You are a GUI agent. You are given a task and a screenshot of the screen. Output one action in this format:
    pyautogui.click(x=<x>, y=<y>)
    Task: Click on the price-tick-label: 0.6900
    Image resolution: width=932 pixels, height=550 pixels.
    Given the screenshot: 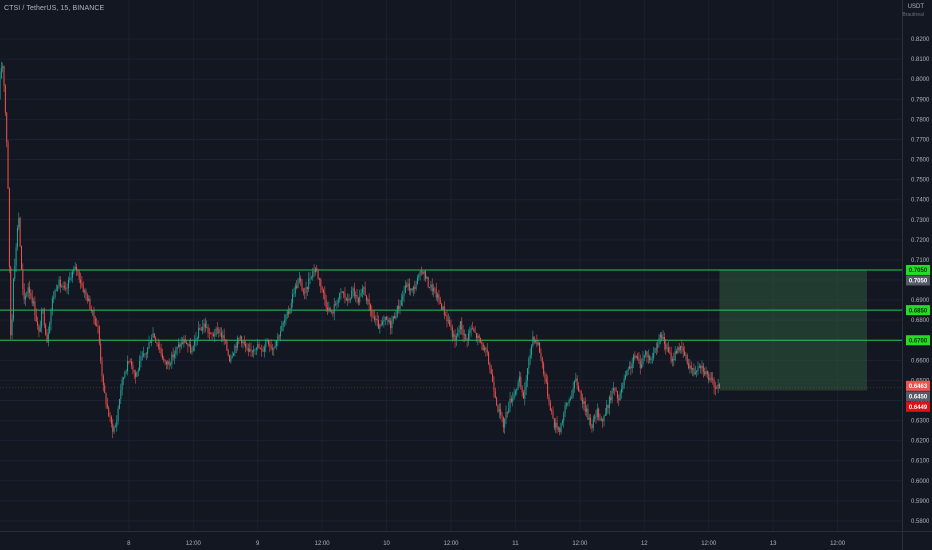 What is the action you would take?
    pyautogui.click(x=920, y=301)
    